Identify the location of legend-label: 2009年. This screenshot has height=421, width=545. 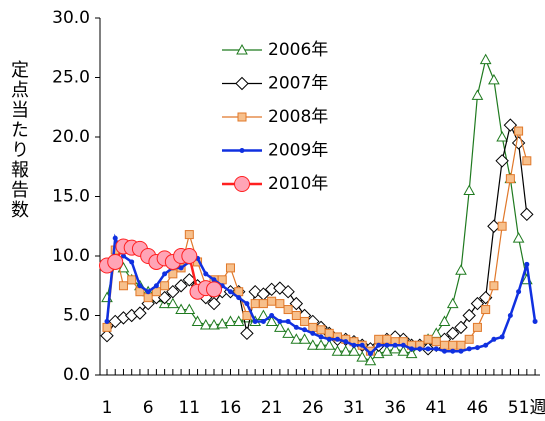
(298, 151).